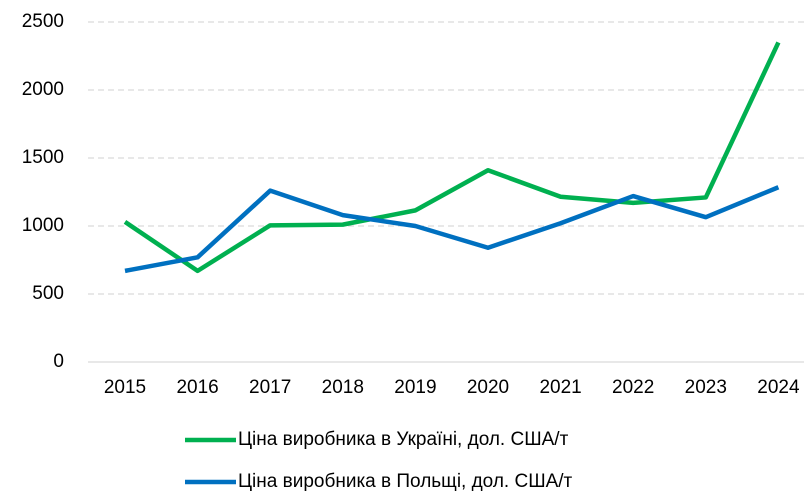 This screenshot has height=496, width=804. Describe the element at coordinates (43, 21) in the screenshot. I see `y-tick-label: 2500` at that location.